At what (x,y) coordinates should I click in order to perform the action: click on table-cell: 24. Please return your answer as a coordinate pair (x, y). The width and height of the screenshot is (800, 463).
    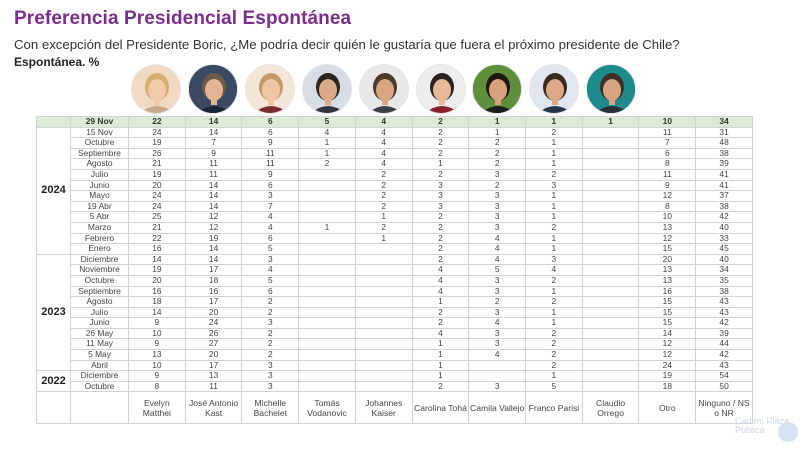
    Looking at the image, I should click on (157, 206).